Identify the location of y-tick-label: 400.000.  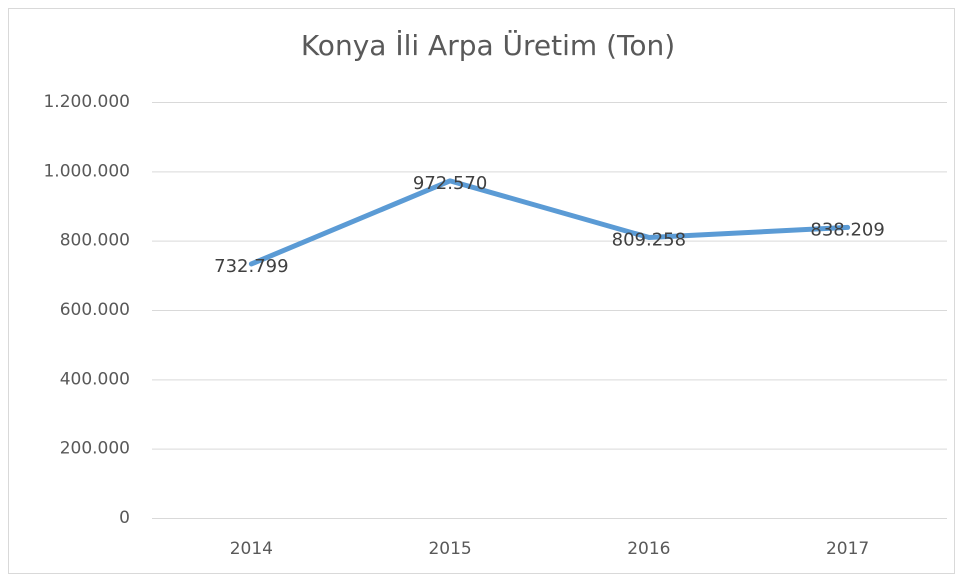
(95, 379).